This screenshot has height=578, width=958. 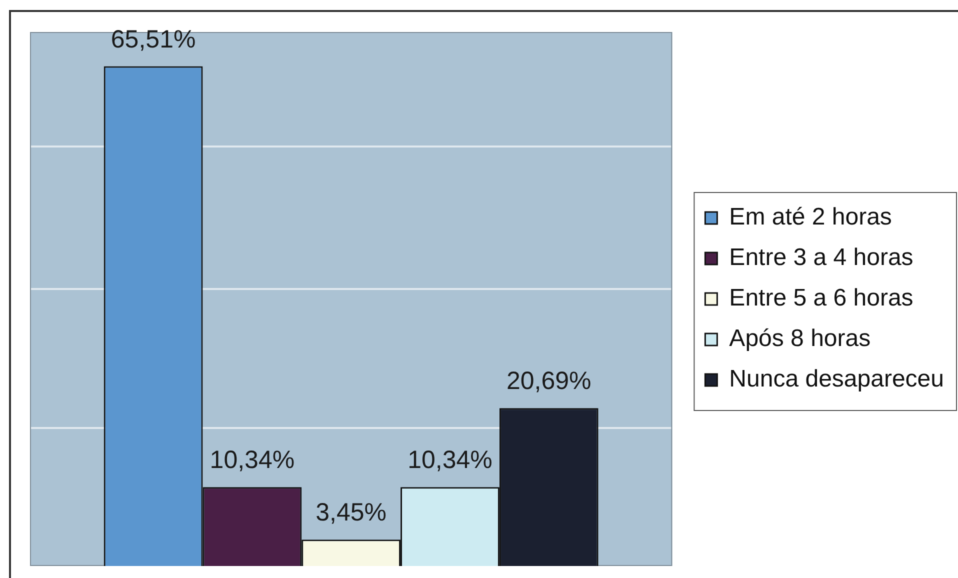 What do you see at coordinates (836, 379) in the screenshot?
I see `legend-label: Nunca desapareceu` at bounding box center [836, 379].